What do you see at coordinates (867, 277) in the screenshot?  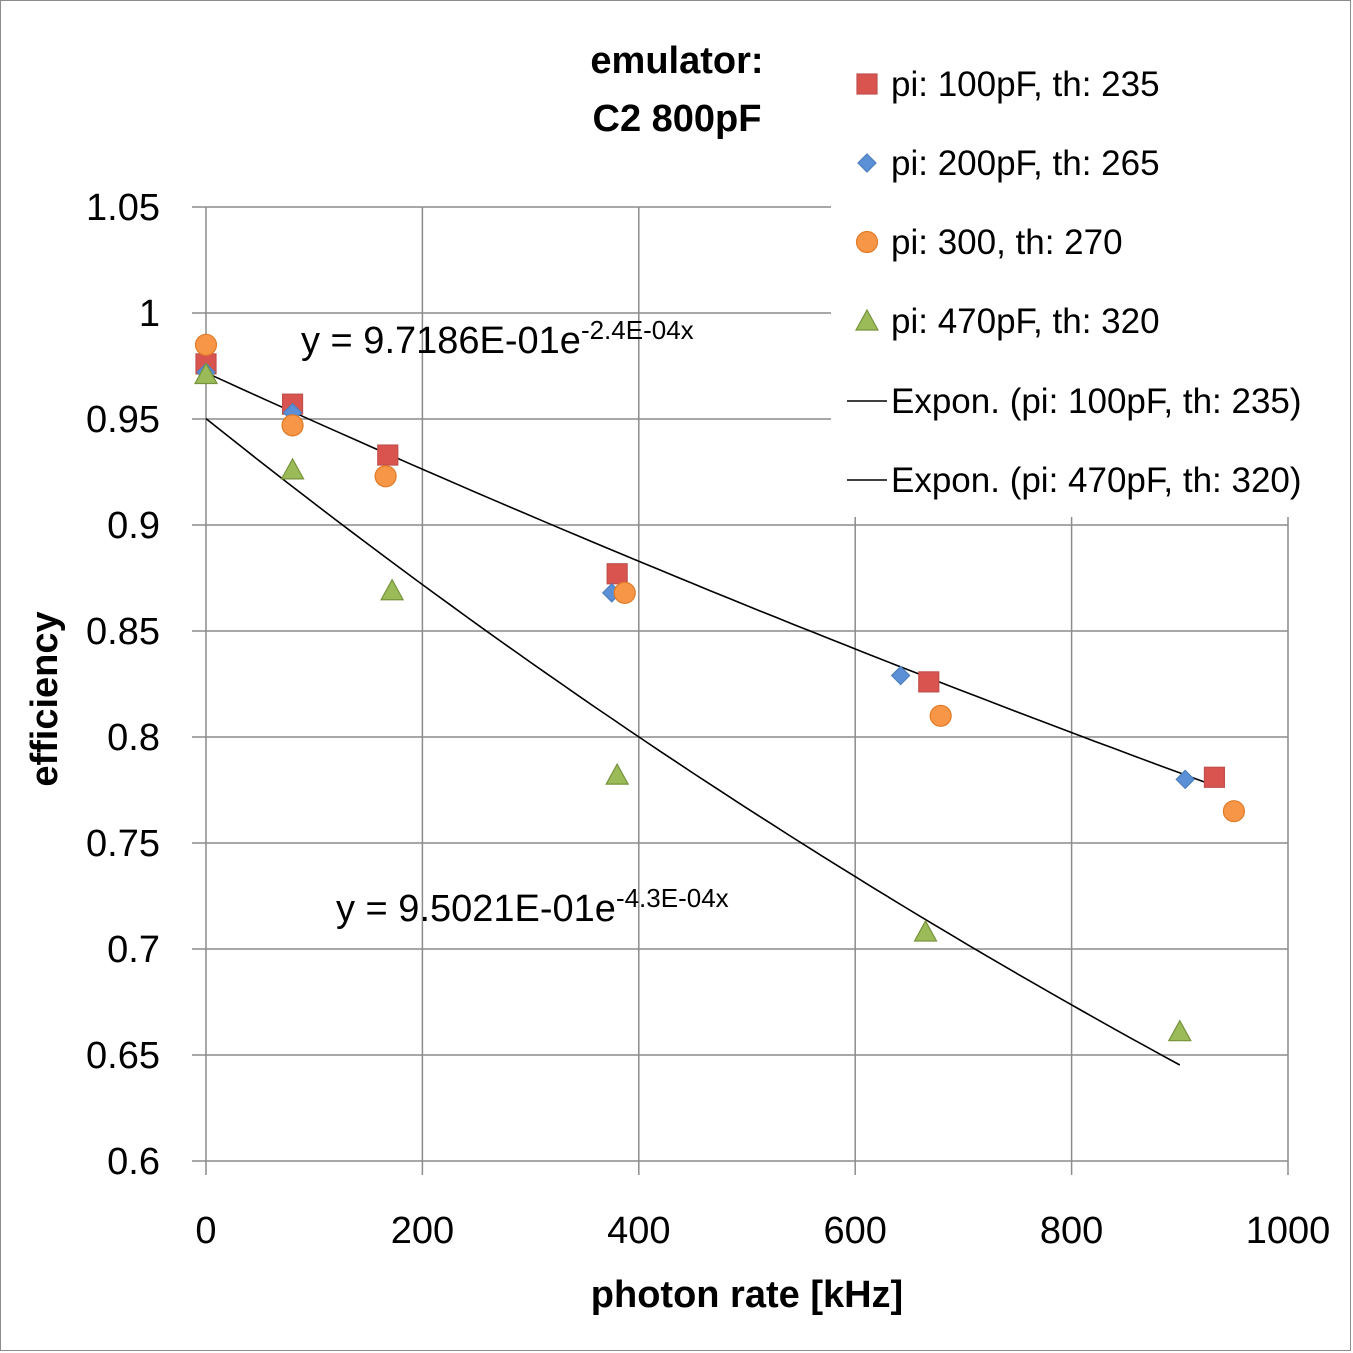 I see `legend-symbols` at bounding box center [867, 277].